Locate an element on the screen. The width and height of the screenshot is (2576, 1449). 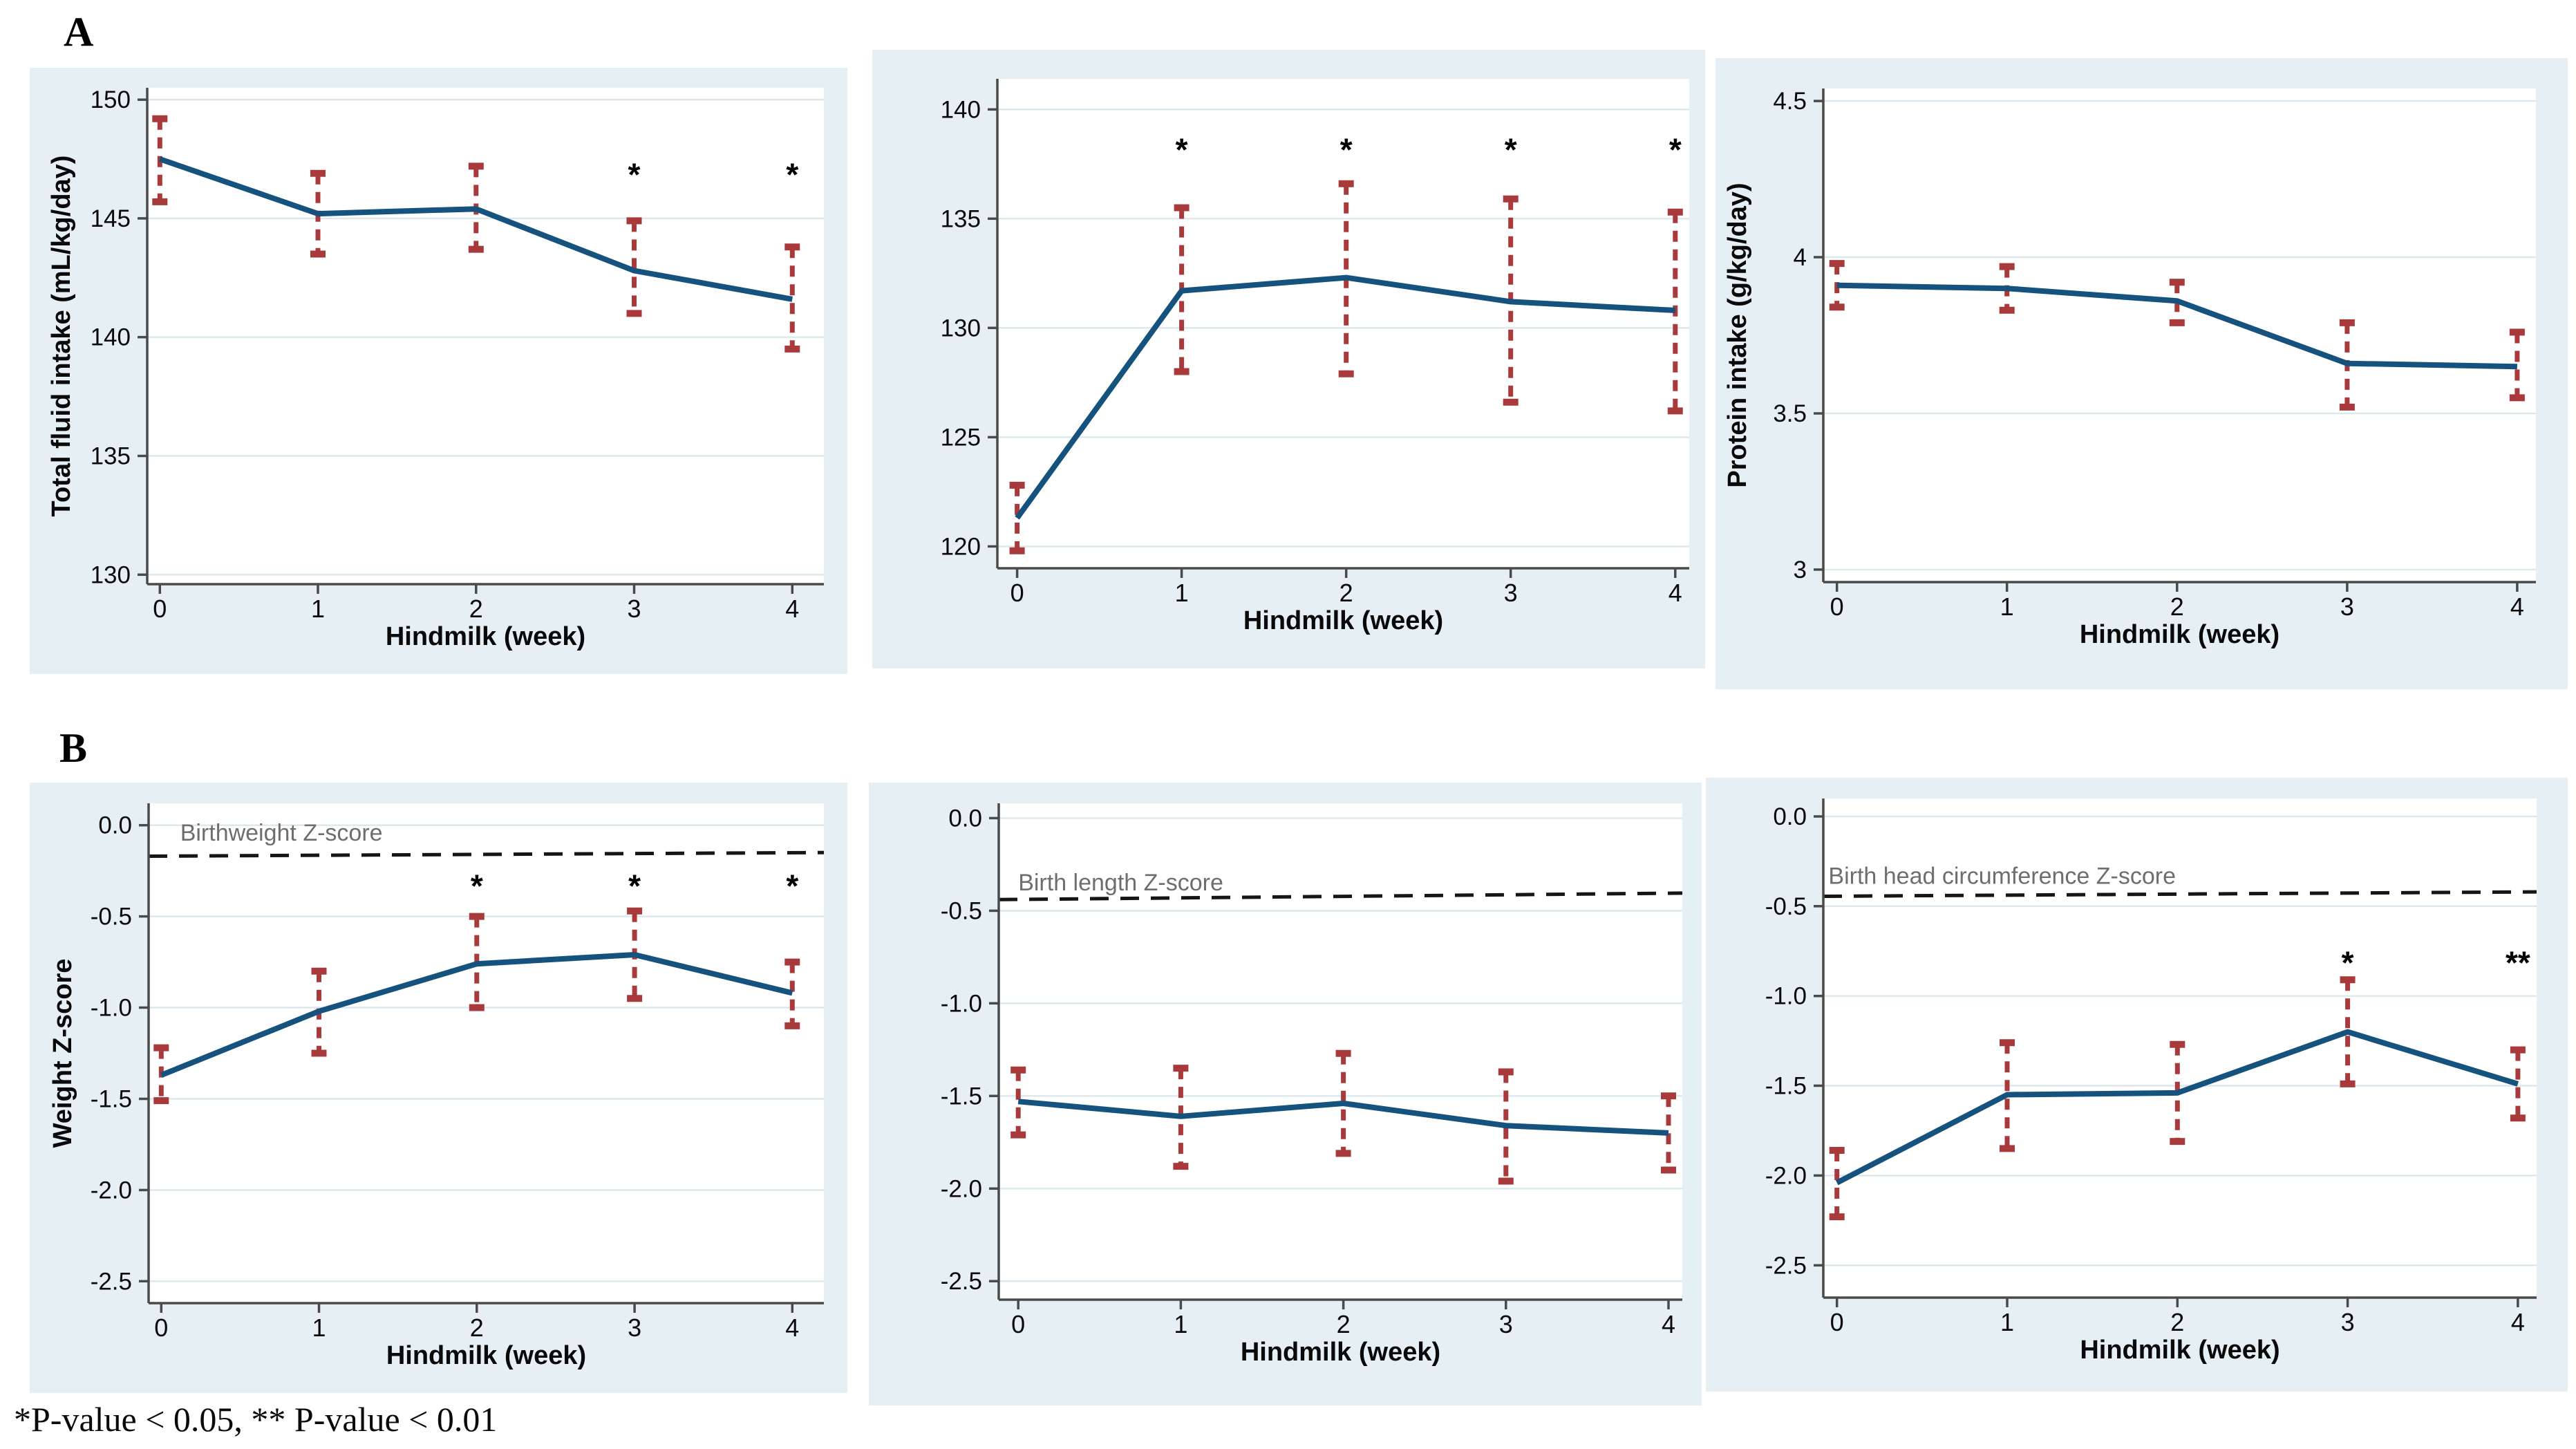
chart-panel-a-middle: * * * * 120 125 130 135 140 0 1 2 3 4 Hindmilk (week) is located at coordinates (1288, 359).